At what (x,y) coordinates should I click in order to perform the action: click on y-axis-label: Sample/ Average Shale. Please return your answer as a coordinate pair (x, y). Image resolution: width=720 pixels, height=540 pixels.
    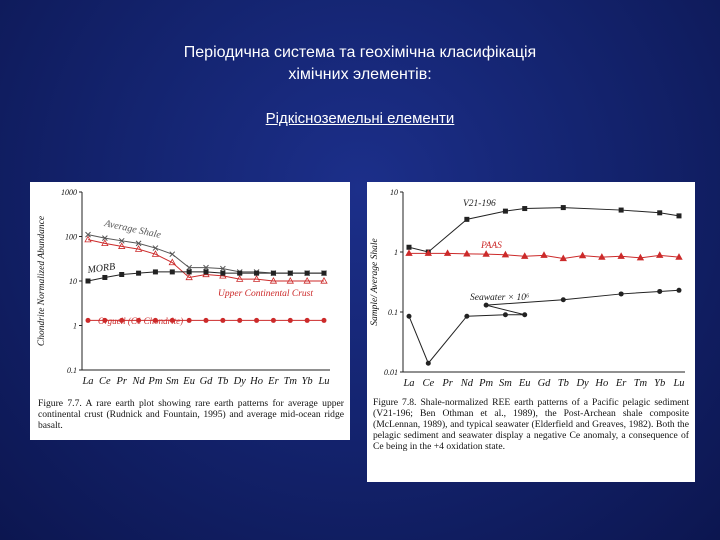
    Looking at the image, I should click on (375, 281).